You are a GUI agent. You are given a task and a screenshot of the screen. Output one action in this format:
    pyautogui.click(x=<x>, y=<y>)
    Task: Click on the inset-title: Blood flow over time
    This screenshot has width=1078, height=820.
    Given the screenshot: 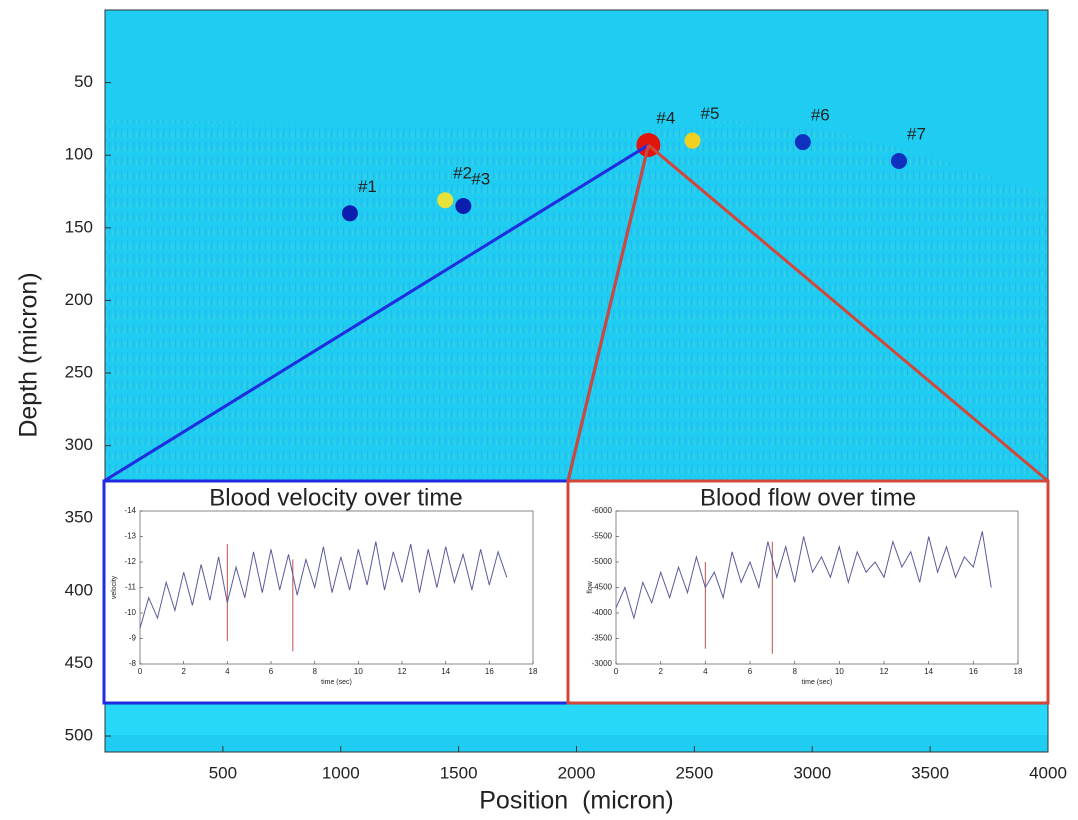 What is the action you would take?
    pyautogui.click(x=808, y=497)
    